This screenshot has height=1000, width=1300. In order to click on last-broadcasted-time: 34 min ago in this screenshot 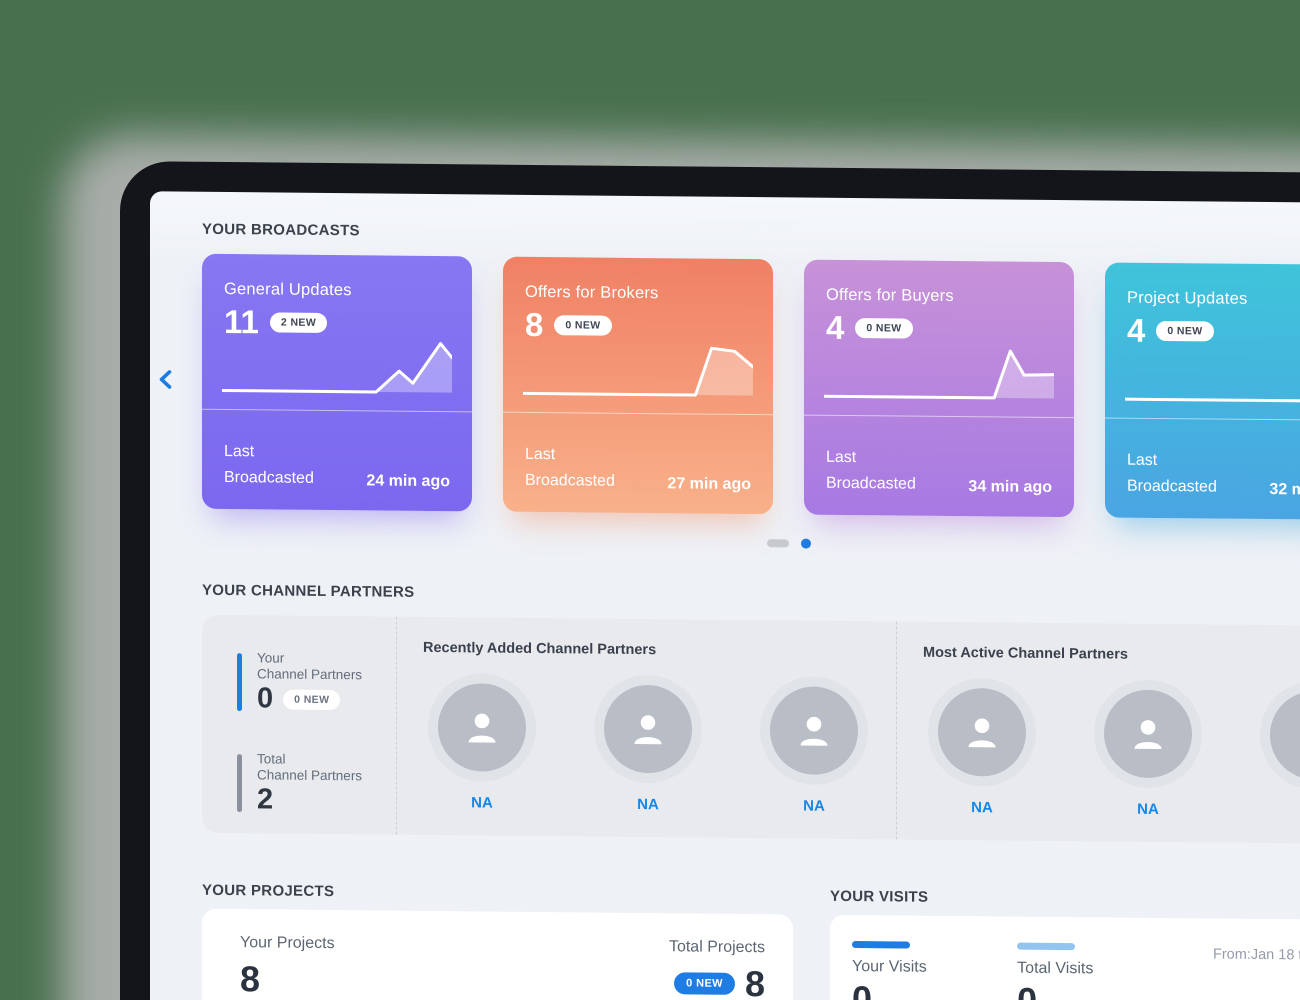, I will do `click(1010, 487)`.